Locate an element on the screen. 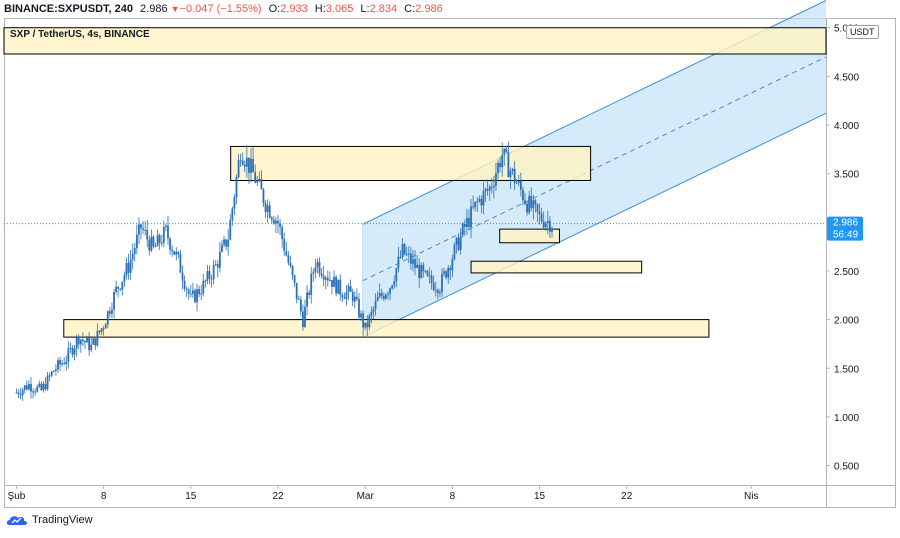 The image size is (900, 538). symbol-name: BINANCE:SXPUSDT, 240 is located at coordinates (68, 9).